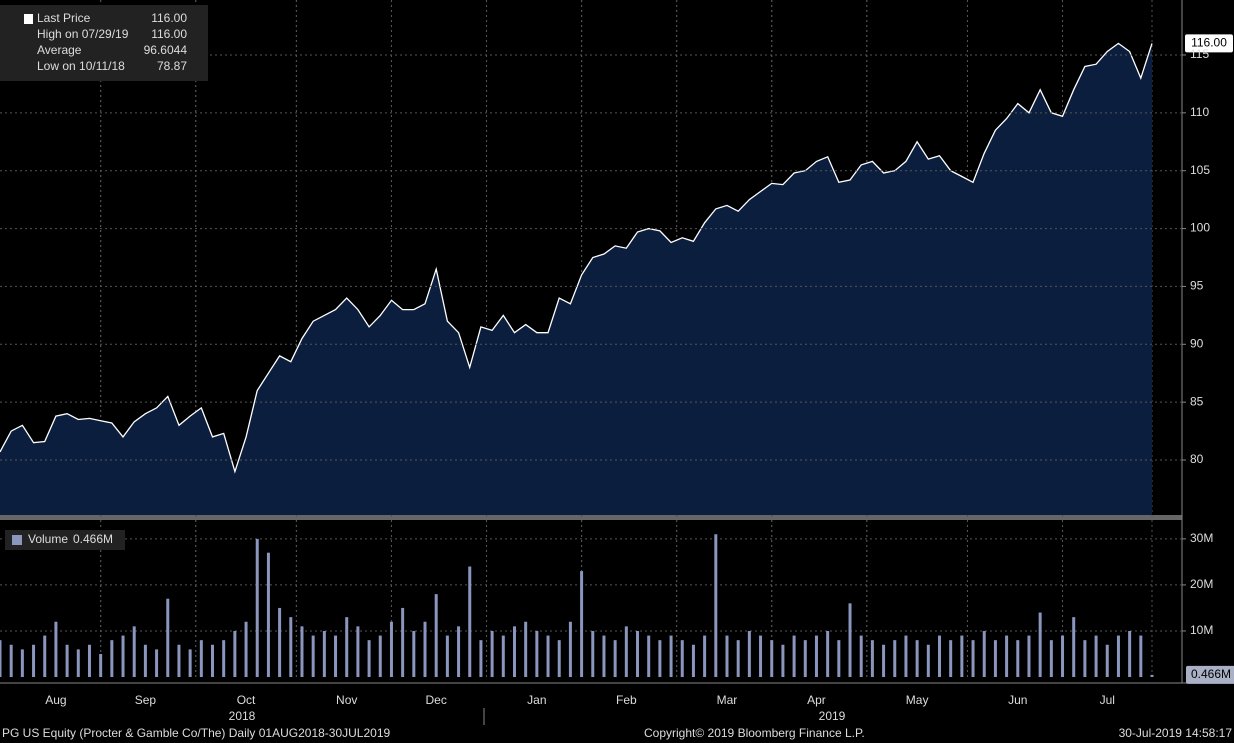 The width and height of the screenshot is (1234, 743). What do you see at coordinates (1200, 228) in the screenshot?
I see `y-tick-label: 100` at bounding box center [1200, 228].